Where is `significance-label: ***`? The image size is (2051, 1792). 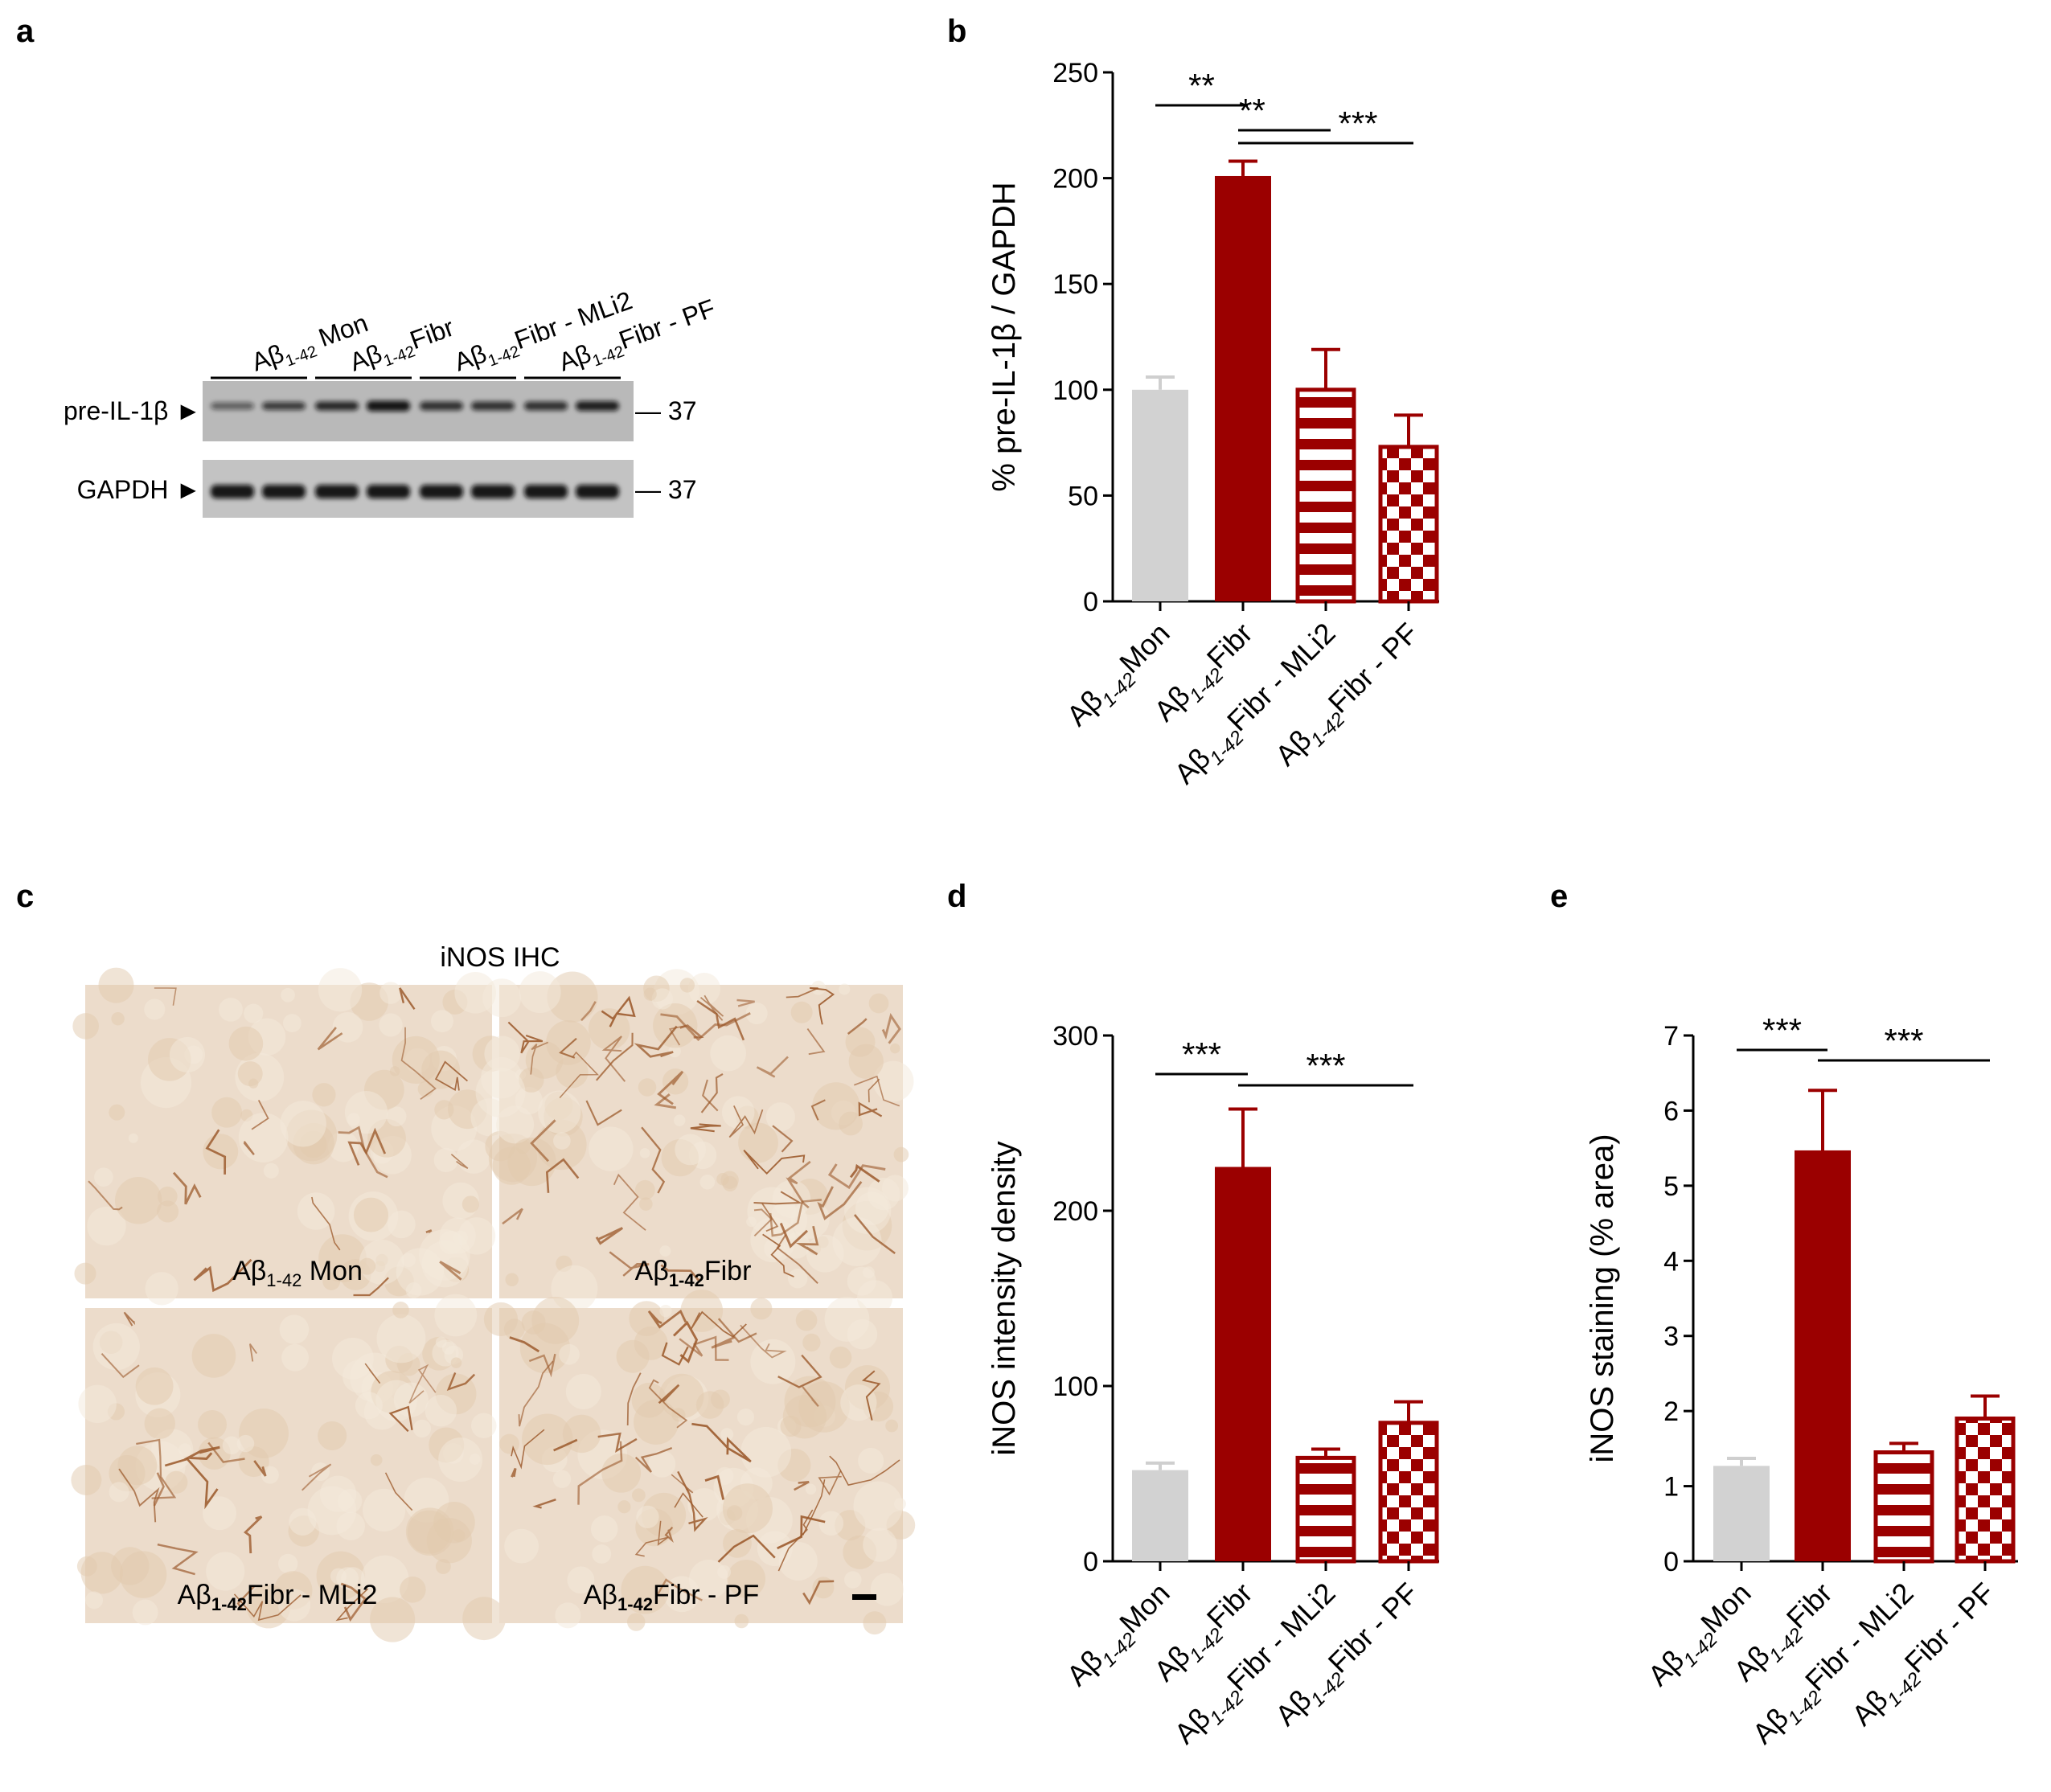 significance-label: *** is located at coordinates (1325, 1066).